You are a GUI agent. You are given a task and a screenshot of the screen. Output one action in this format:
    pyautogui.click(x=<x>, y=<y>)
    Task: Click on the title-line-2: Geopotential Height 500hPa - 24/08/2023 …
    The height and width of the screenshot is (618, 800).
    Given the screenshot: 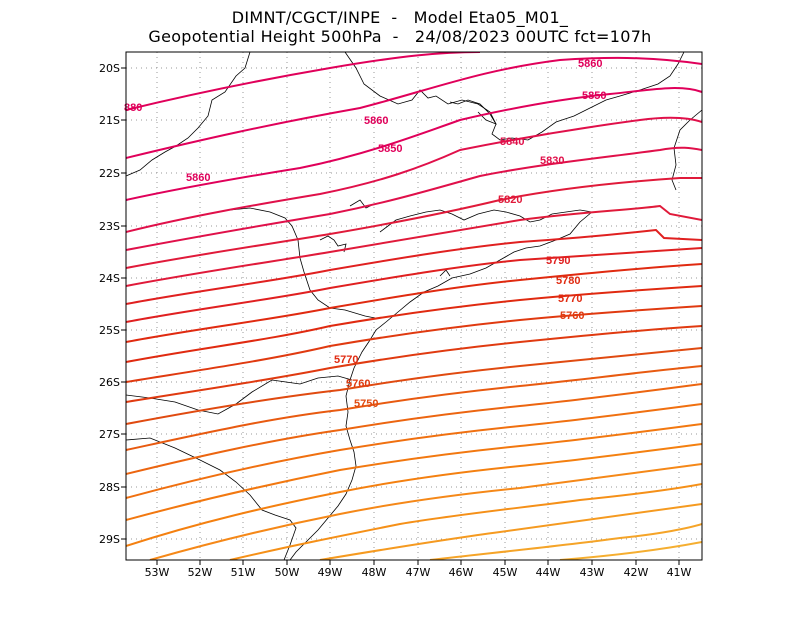 What is the action you would take?
    pyautogui.click(x=400, y=36)
    